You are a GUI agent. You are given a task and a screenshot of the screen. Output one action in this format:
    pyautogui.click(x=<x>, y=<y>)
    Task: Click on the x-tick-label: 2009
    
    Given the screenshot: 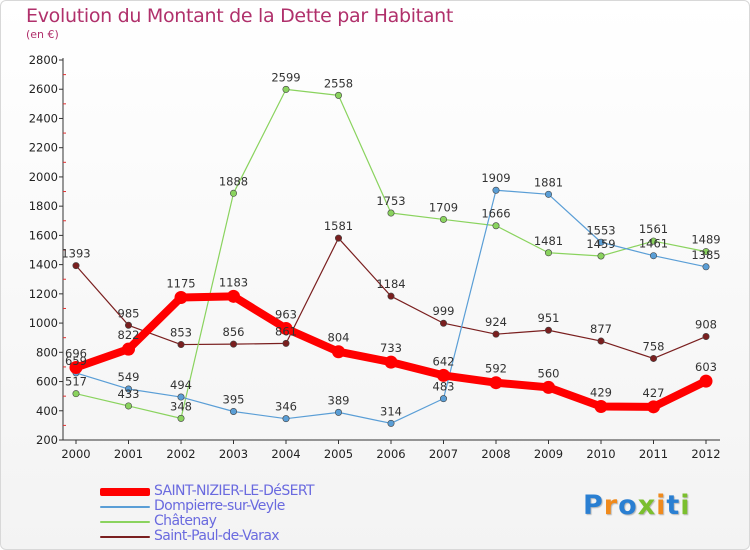 What is the action you would take?
    pyautogui.click(x=548, y=454)
    